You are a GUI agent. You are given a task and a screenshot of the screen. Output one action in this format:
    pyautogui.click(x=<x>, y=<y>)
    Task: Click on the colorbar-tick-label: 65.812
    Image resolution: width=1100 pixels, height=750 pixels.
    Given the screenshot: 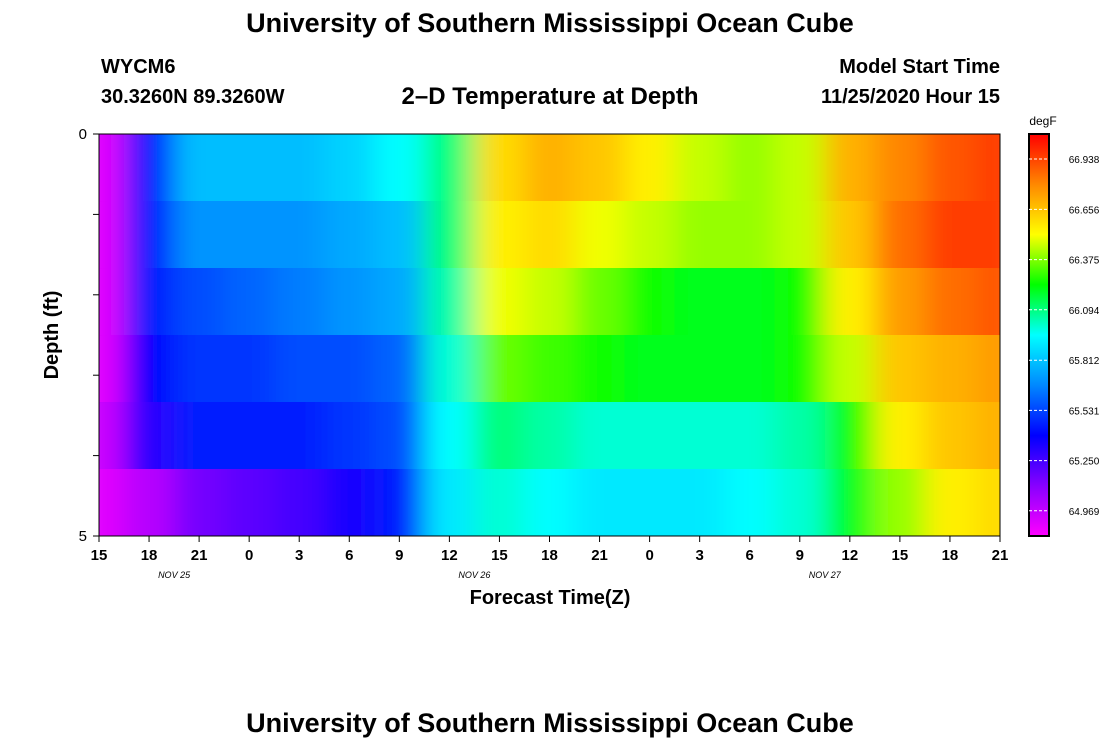 What is the action you would take?
    pyautogui.click(x=1084, y=361)
    